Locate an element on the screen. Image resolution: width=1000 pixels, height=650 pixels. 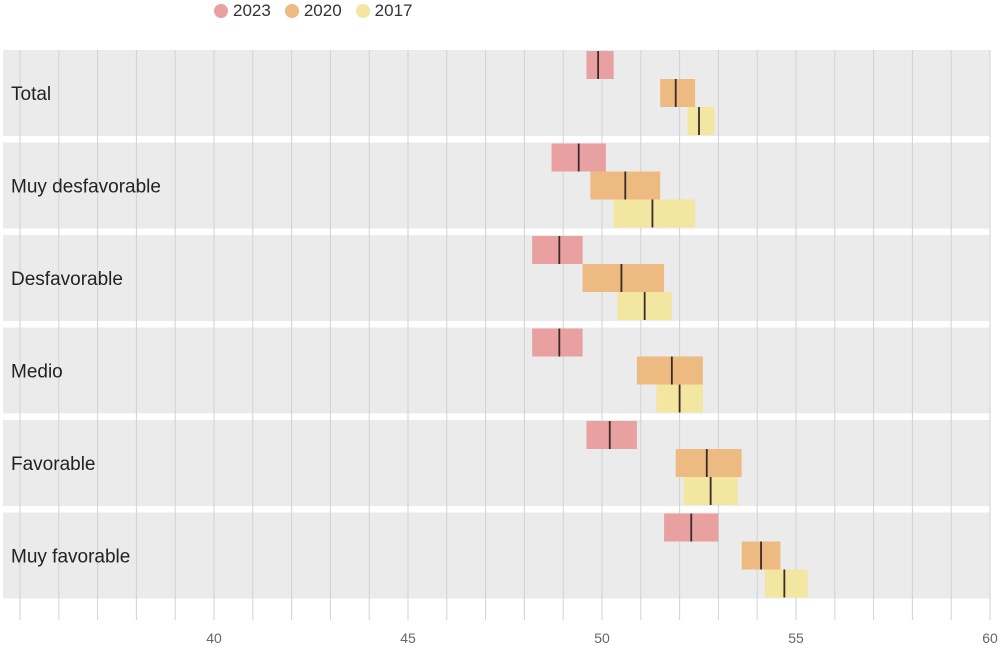
legend-item-2023: 2023 is located at coordinates (242, 11).